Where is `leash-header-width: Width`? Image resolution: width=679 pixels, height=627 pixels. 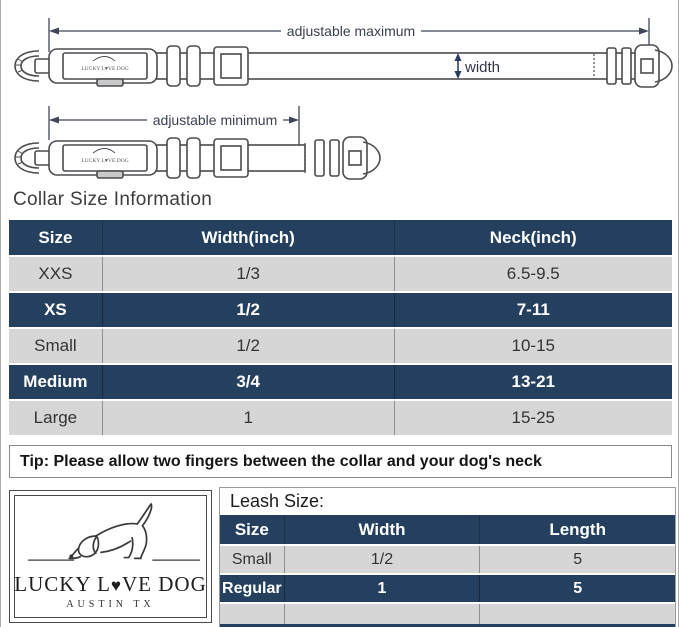
leash-header-width: Width is located at coordinates (381, 529).